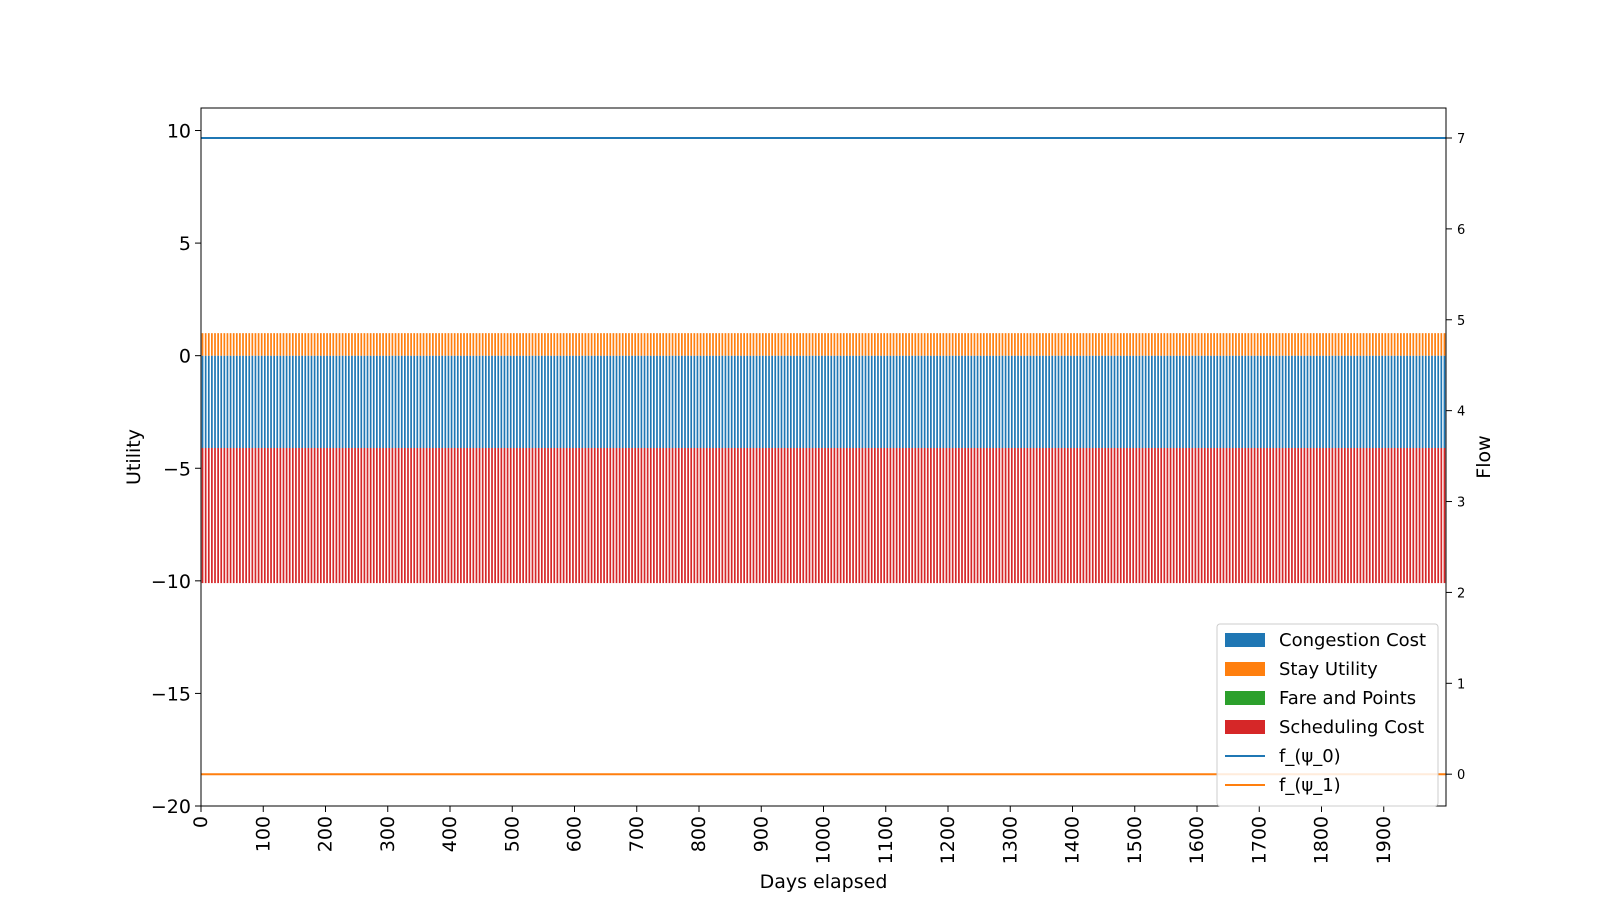 This screenshot has width=1600, height=900. What do you see at coordinates (699, 834) in the screenshot?
I see `x-tick-label: 800` at bounding box center [699, 834].